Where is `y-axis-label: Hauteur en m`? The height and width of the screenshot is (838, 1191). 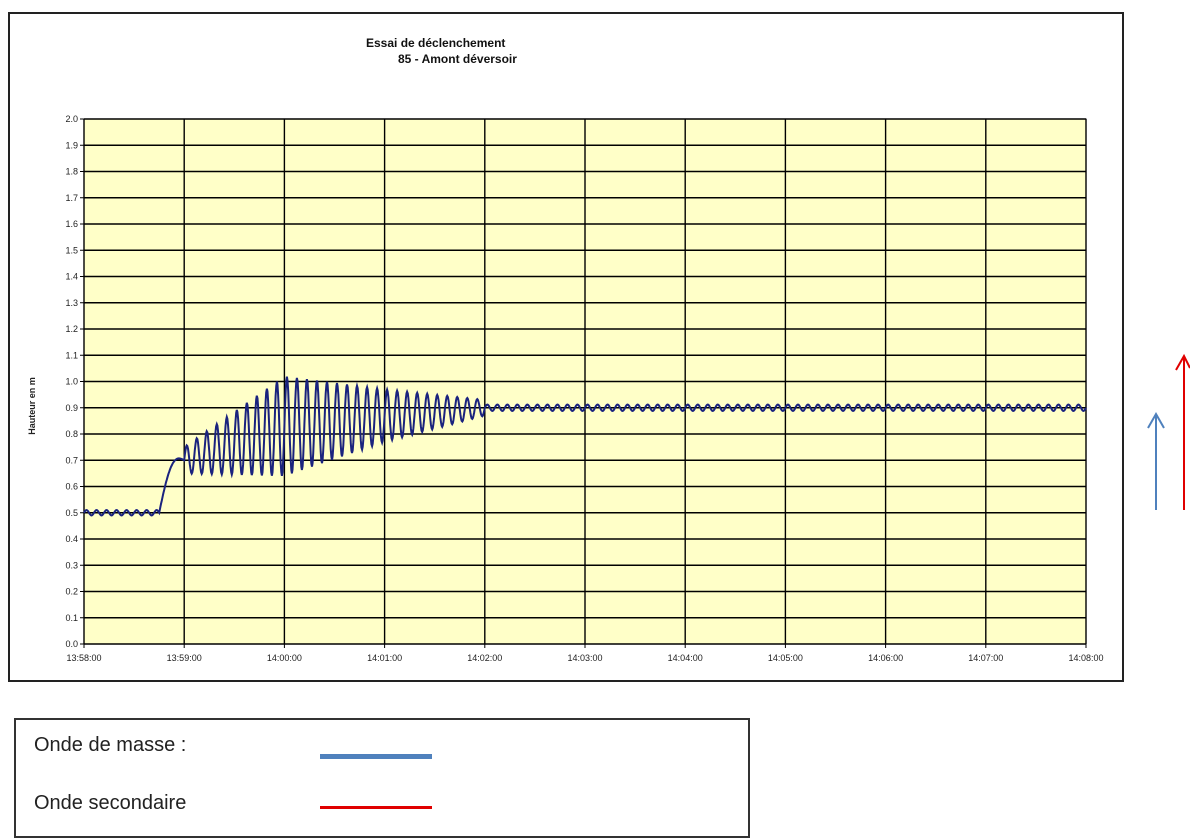
y-axis-label: Hauteur en m is located at coordinates (32, 406).